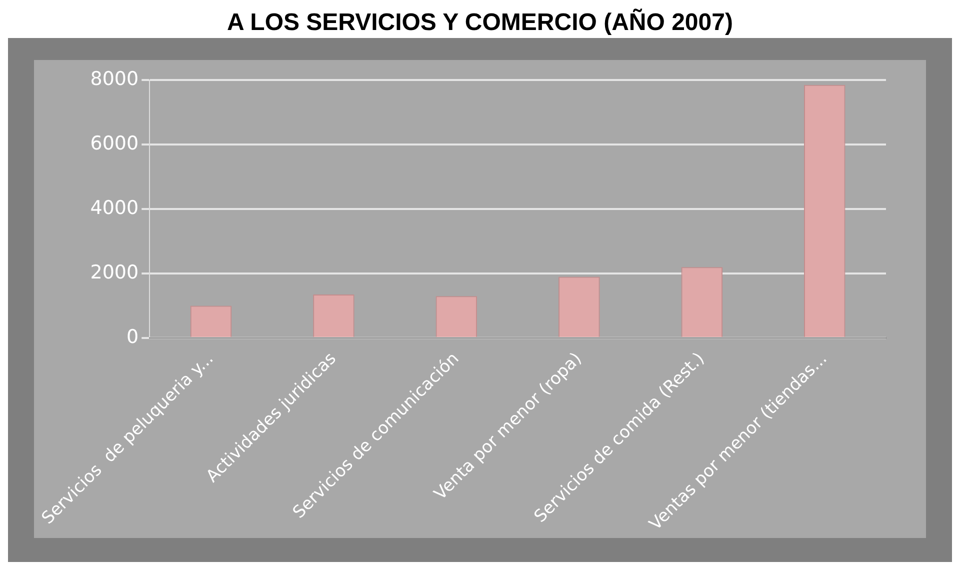 The height and width of the screenshot is (582, 960). What do you see at coordinates (132, 337) in the screenshot?
I see `y-tick-label: 0` at bounding box center [132, 337].